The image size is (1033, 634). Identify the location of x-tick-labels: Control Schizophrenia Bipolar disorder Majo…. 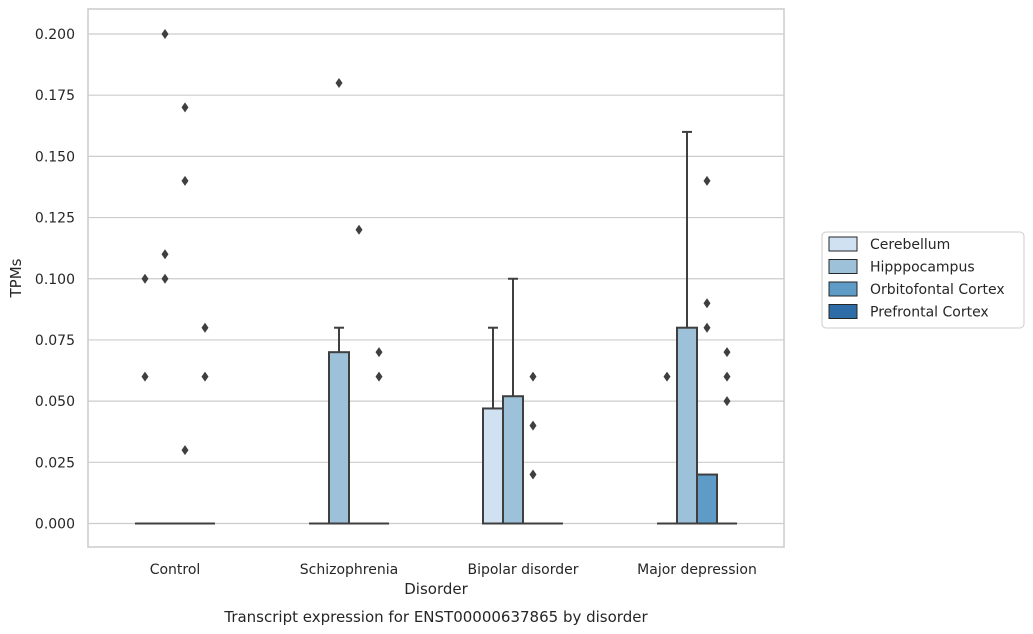
(453, 570).